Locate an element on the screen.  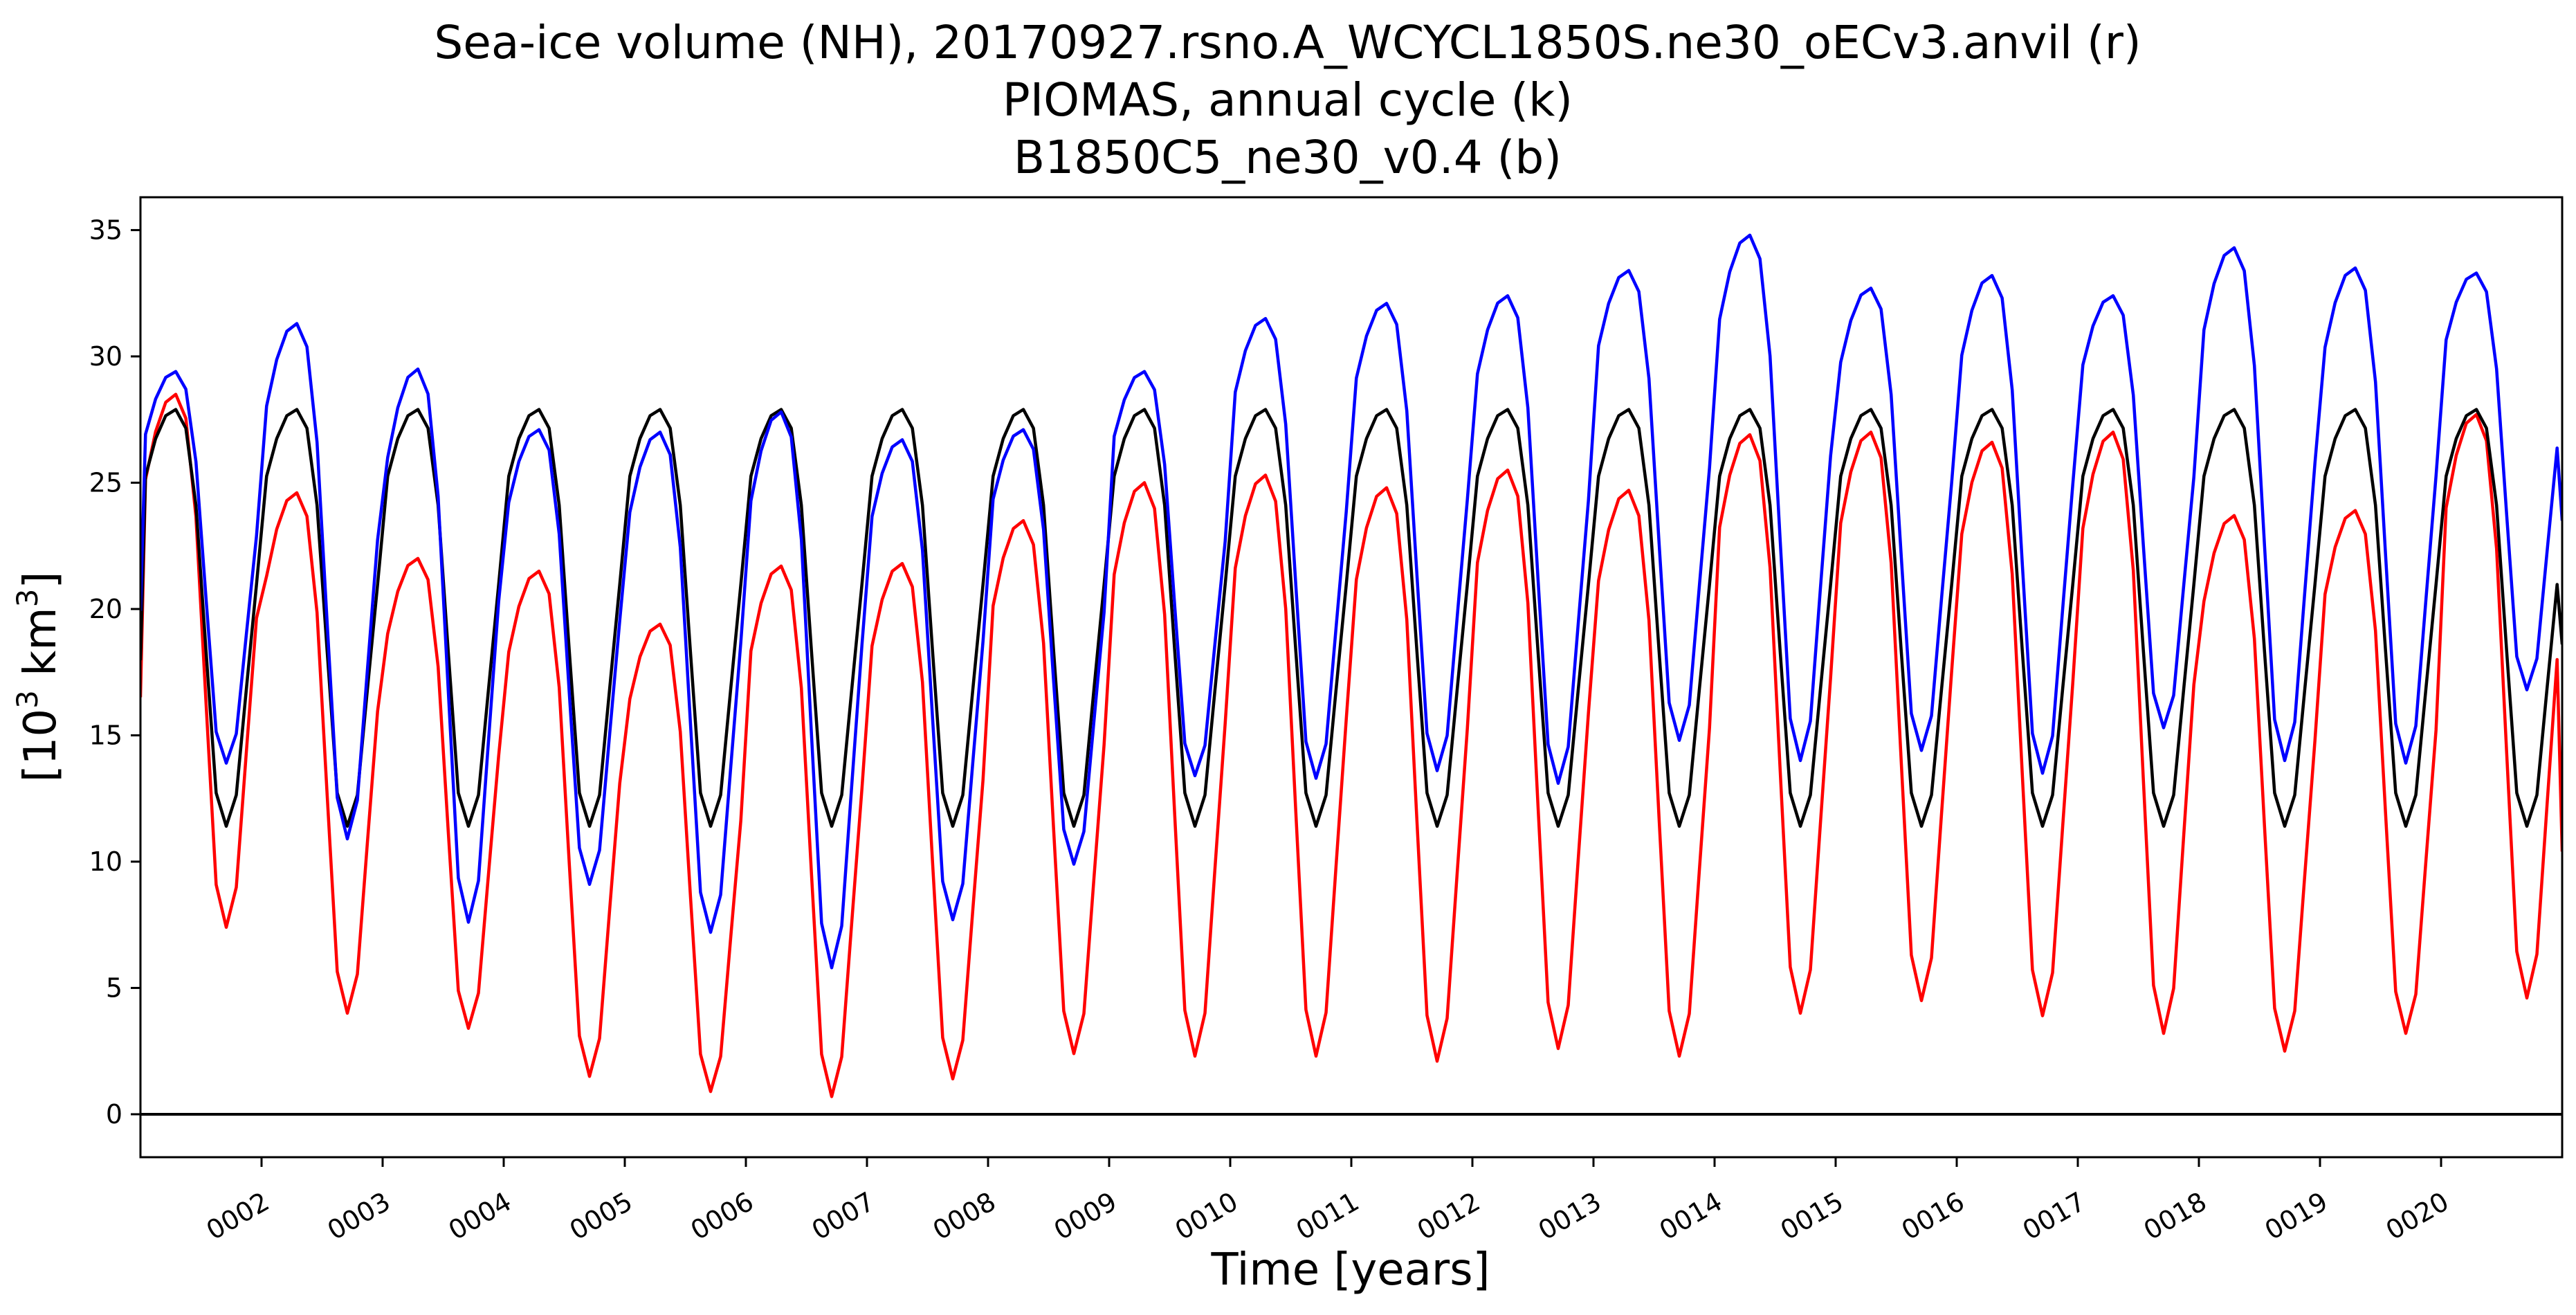
x-tick-label-0005: 0005 is located at coordinates (602, 1216).